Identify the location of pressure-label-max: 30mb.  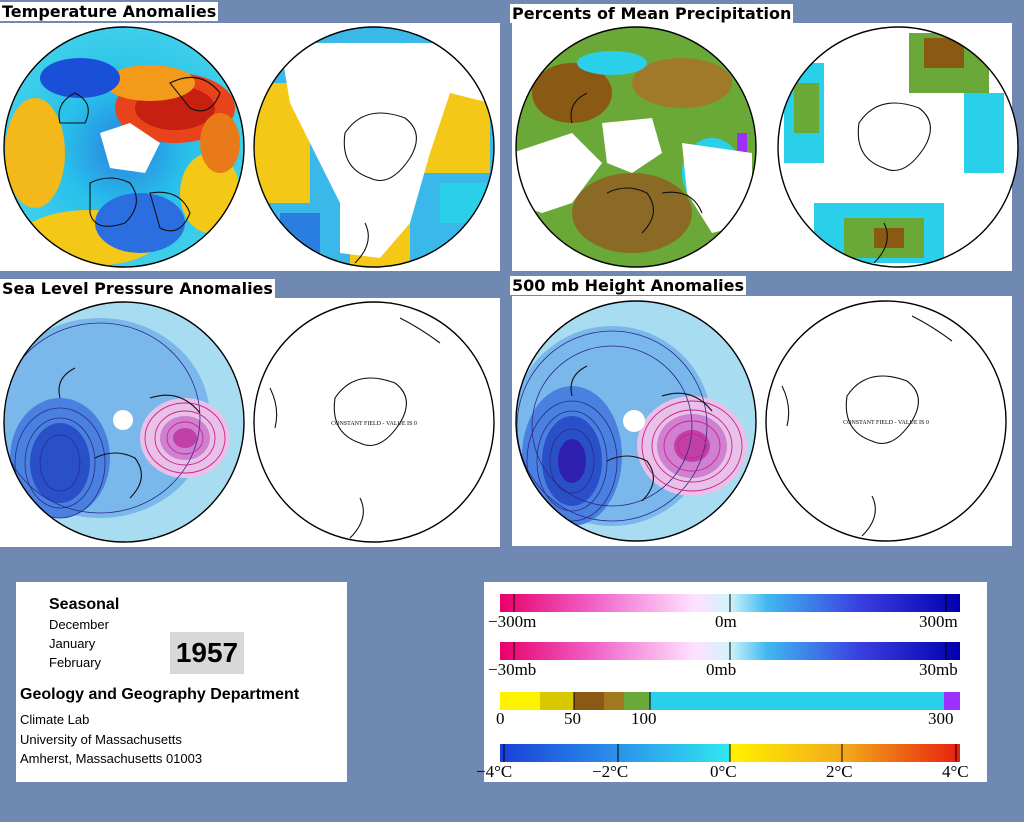
(938, 669).